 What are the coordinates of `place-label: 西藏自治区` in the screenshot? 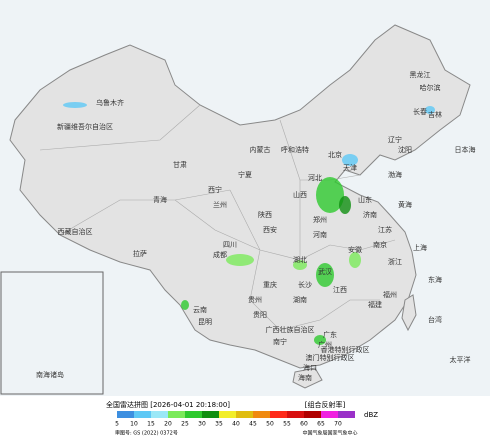 It's located at (75, 231).